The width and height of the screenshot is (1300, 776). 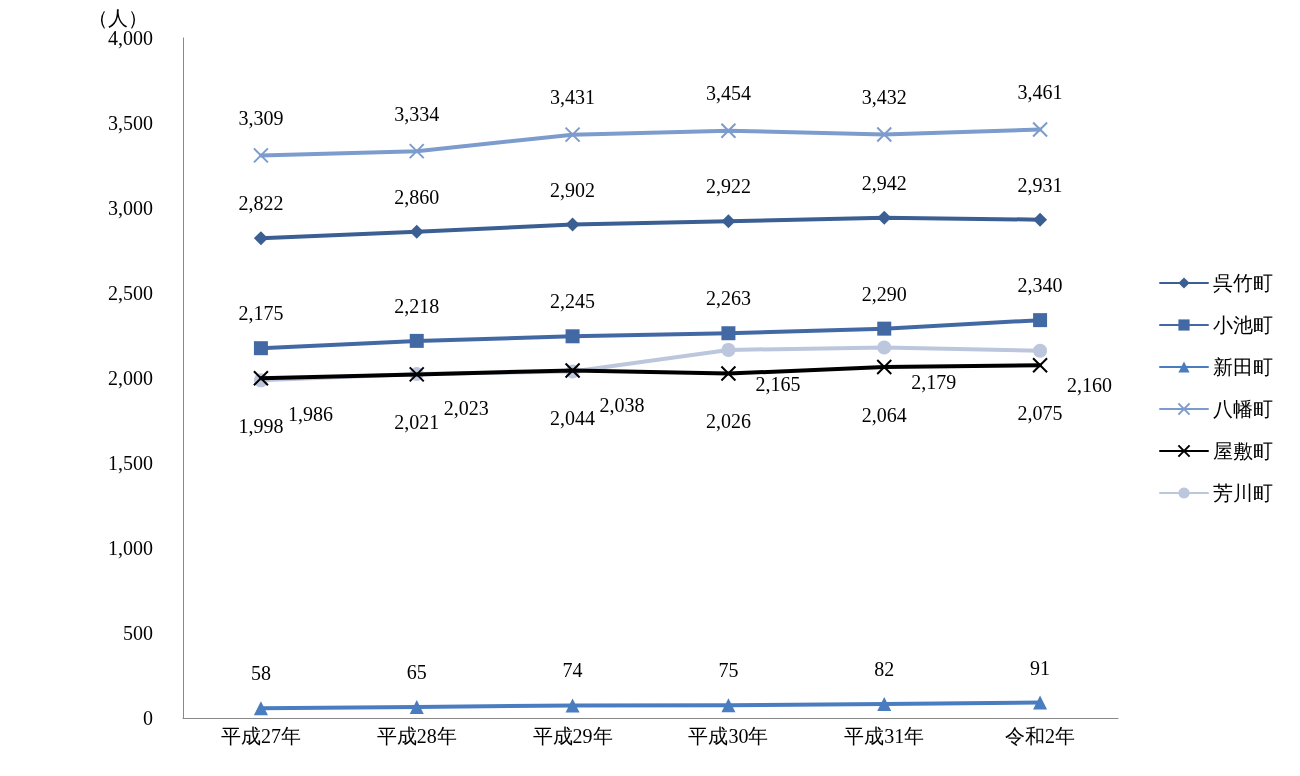 I want to click on x-tick-label: 平成31年, so click(x=884, y=736).